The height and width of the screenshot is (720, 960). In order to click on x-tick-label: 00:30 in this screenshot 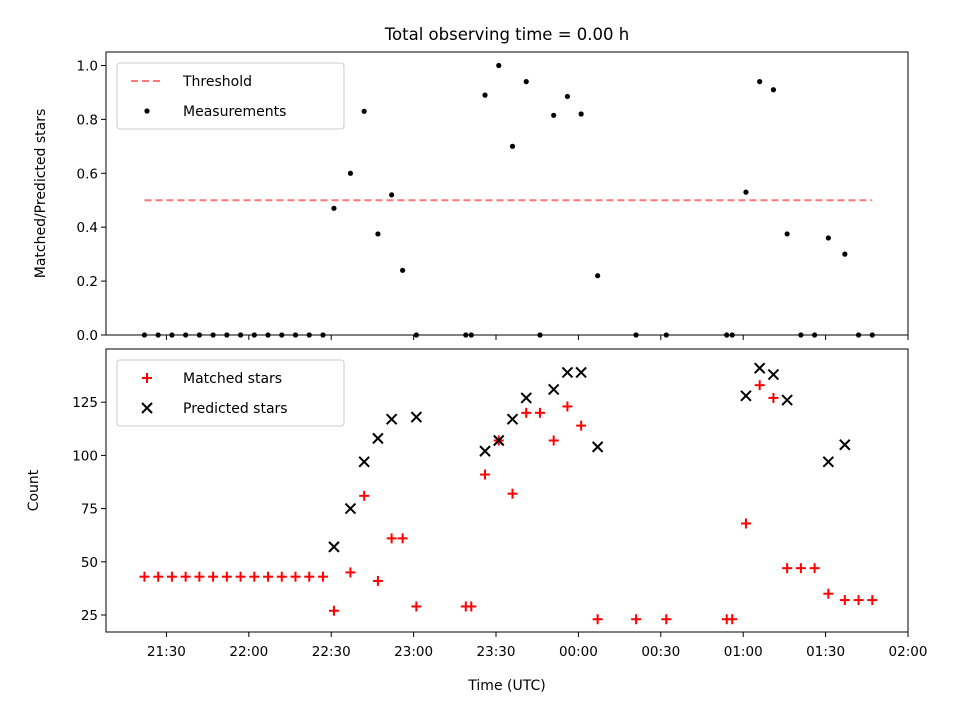, I will do `click(660, 652)`.